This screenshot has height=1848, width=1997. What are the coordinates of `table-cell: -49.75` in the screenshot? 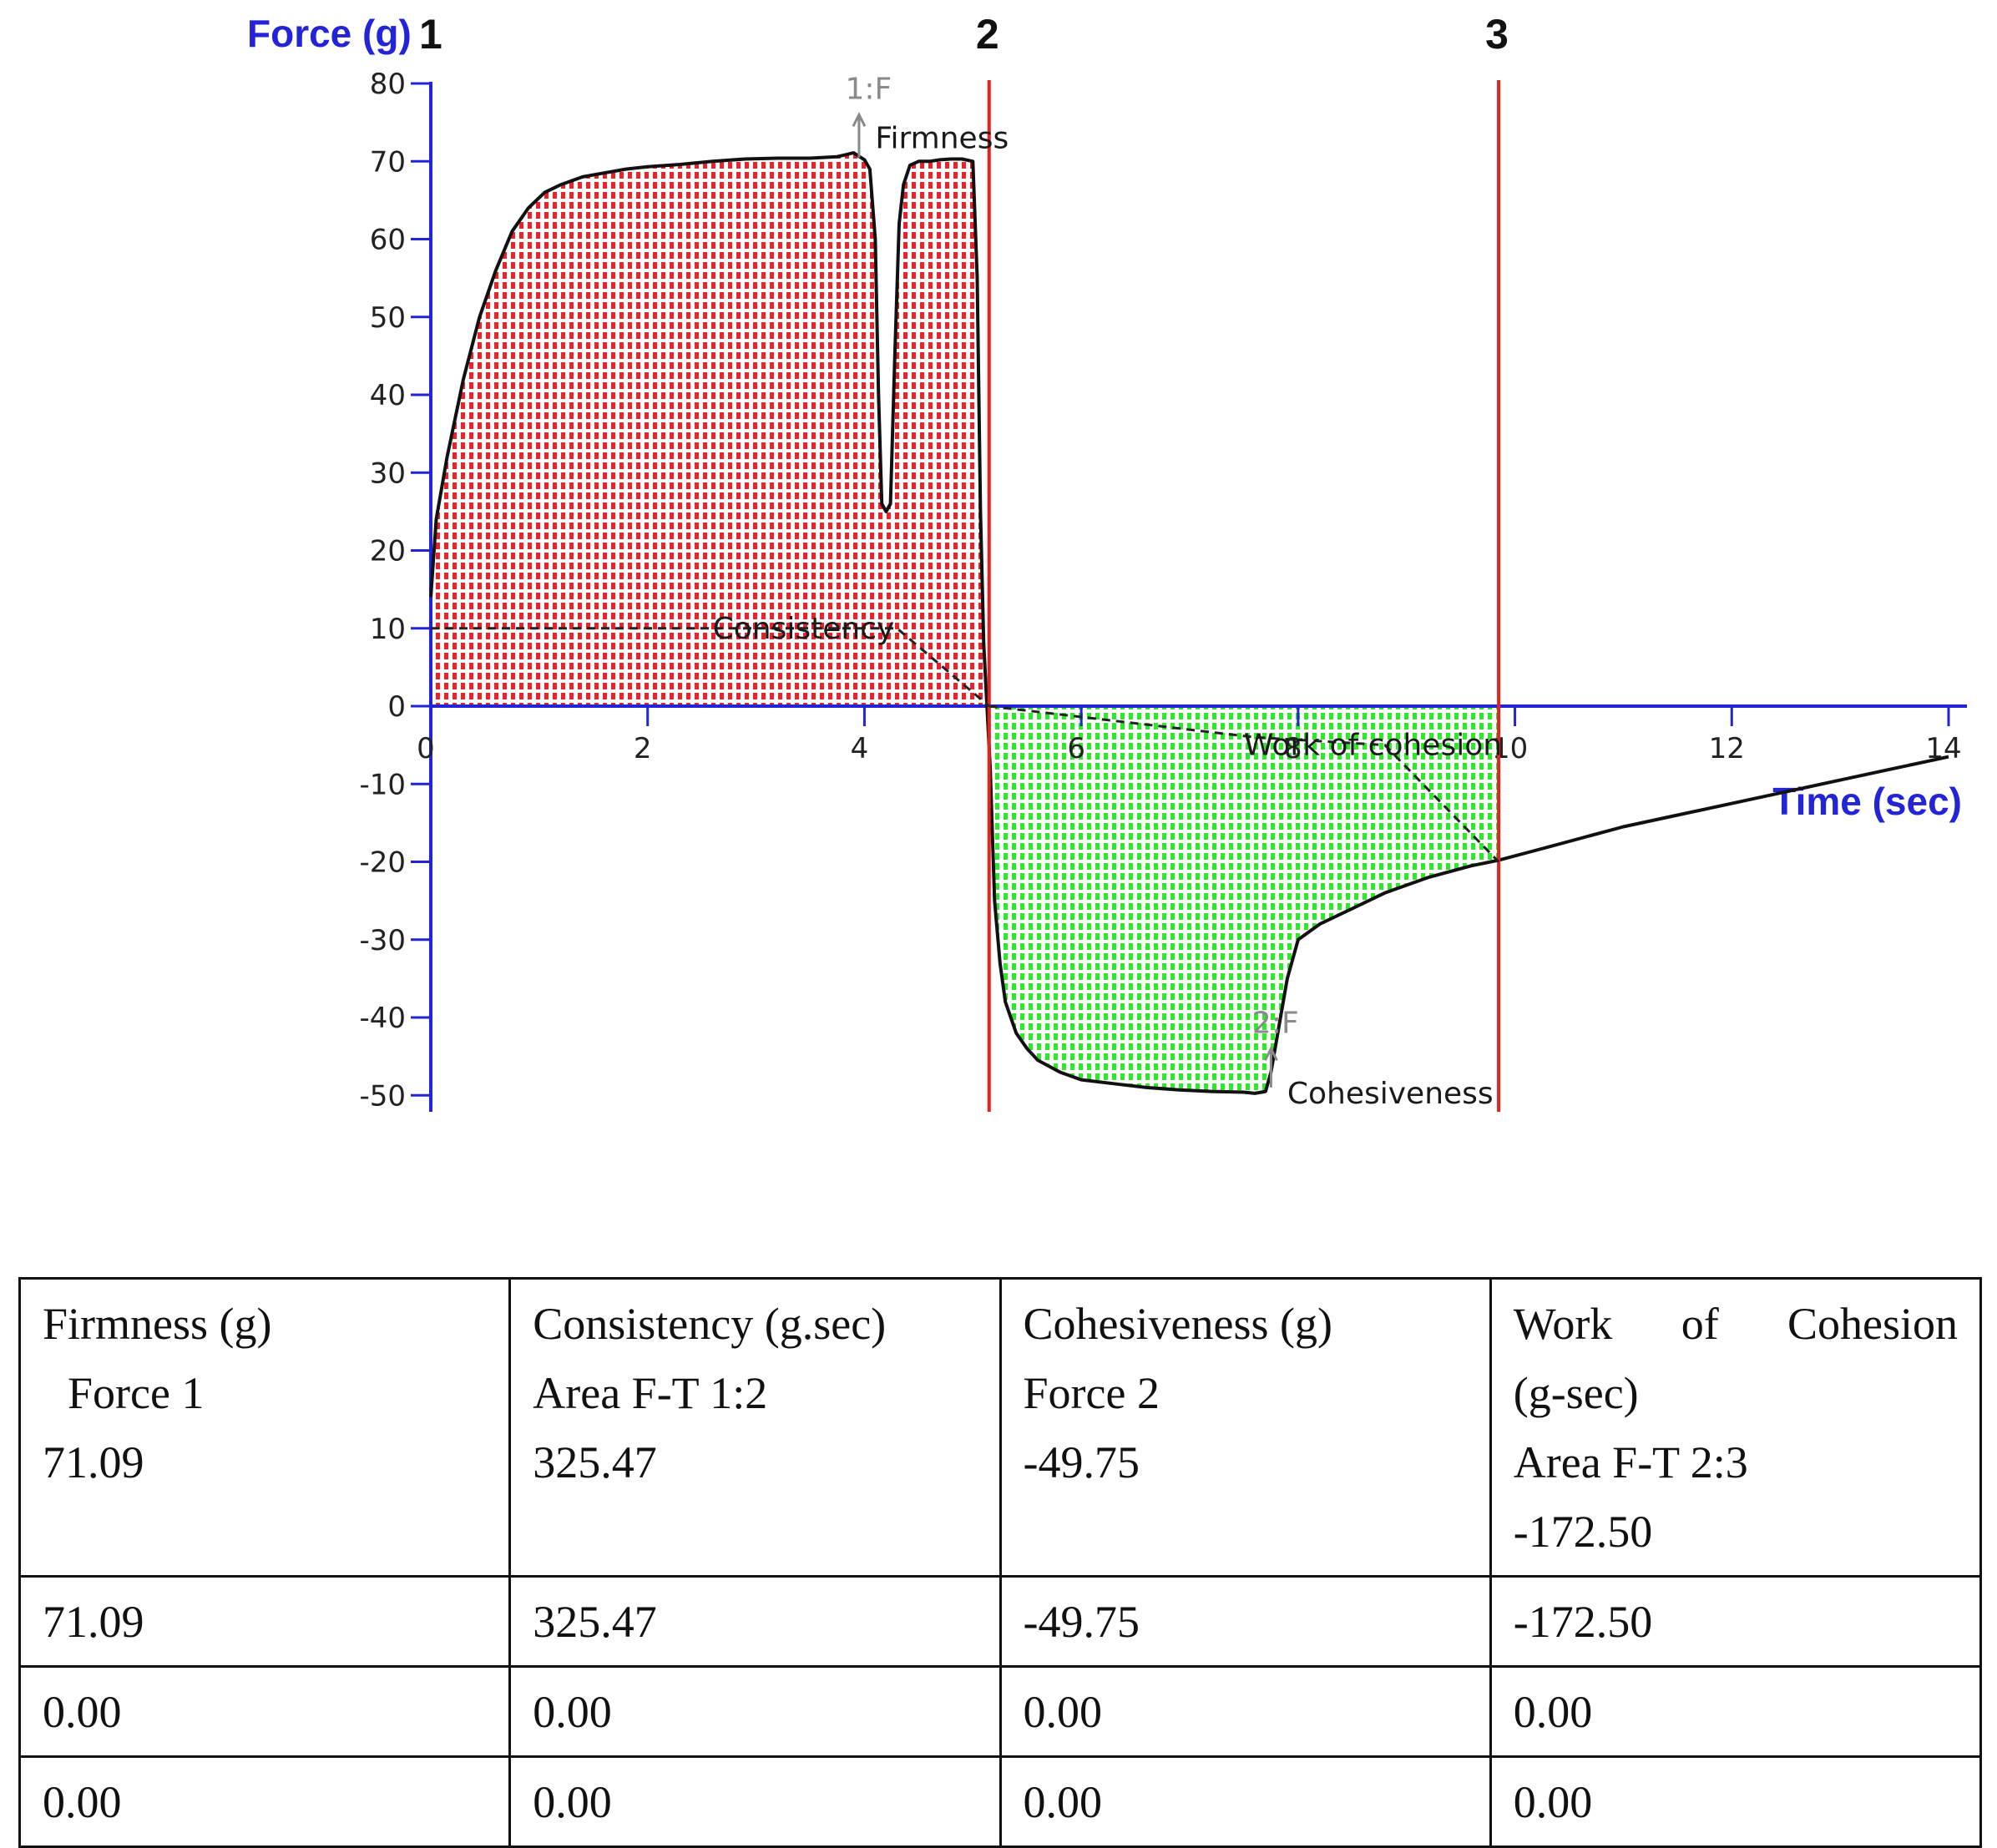 It's located at (1245, 1621).